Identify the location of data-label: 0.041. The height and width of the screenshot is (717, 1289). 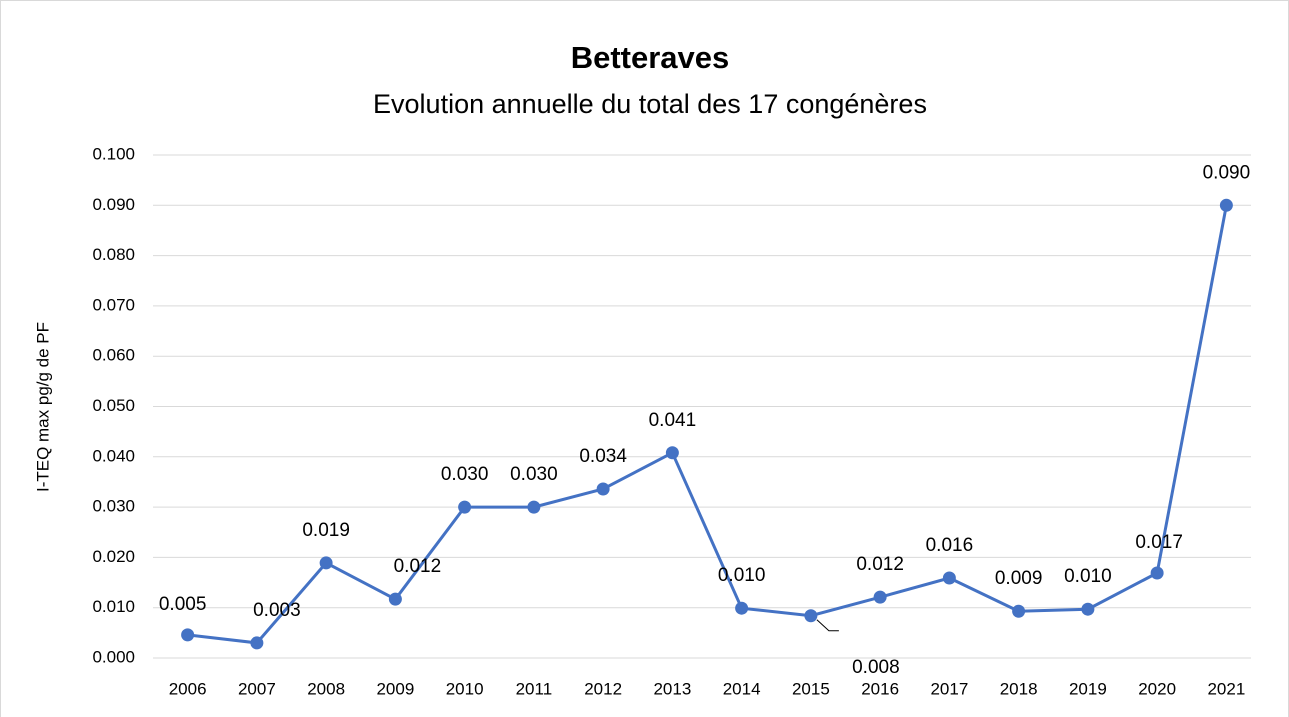
(673, 420).